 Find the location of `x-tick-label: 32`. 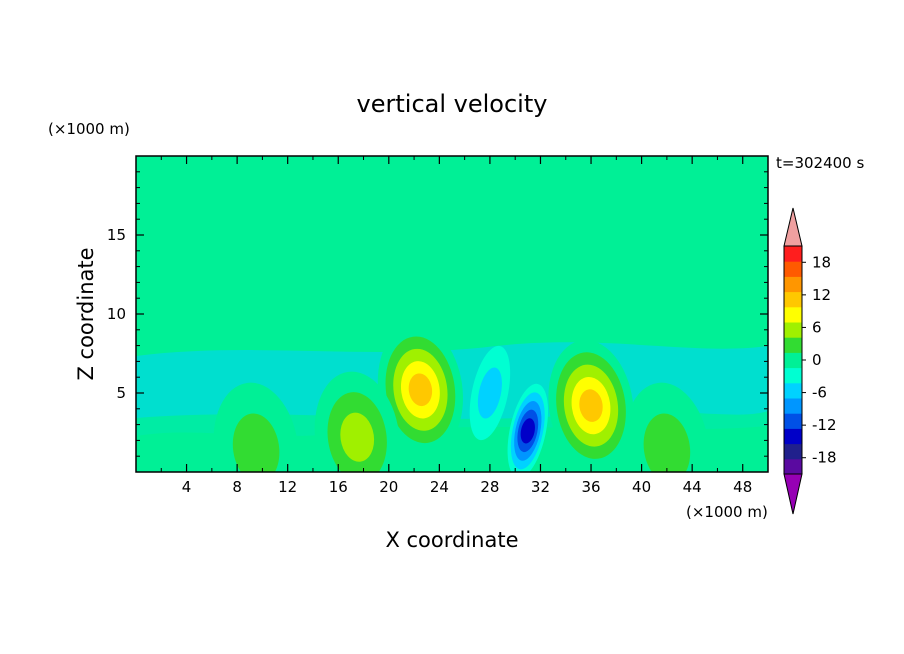

x-tick-label: 32 is located at coordinates (540, 487).